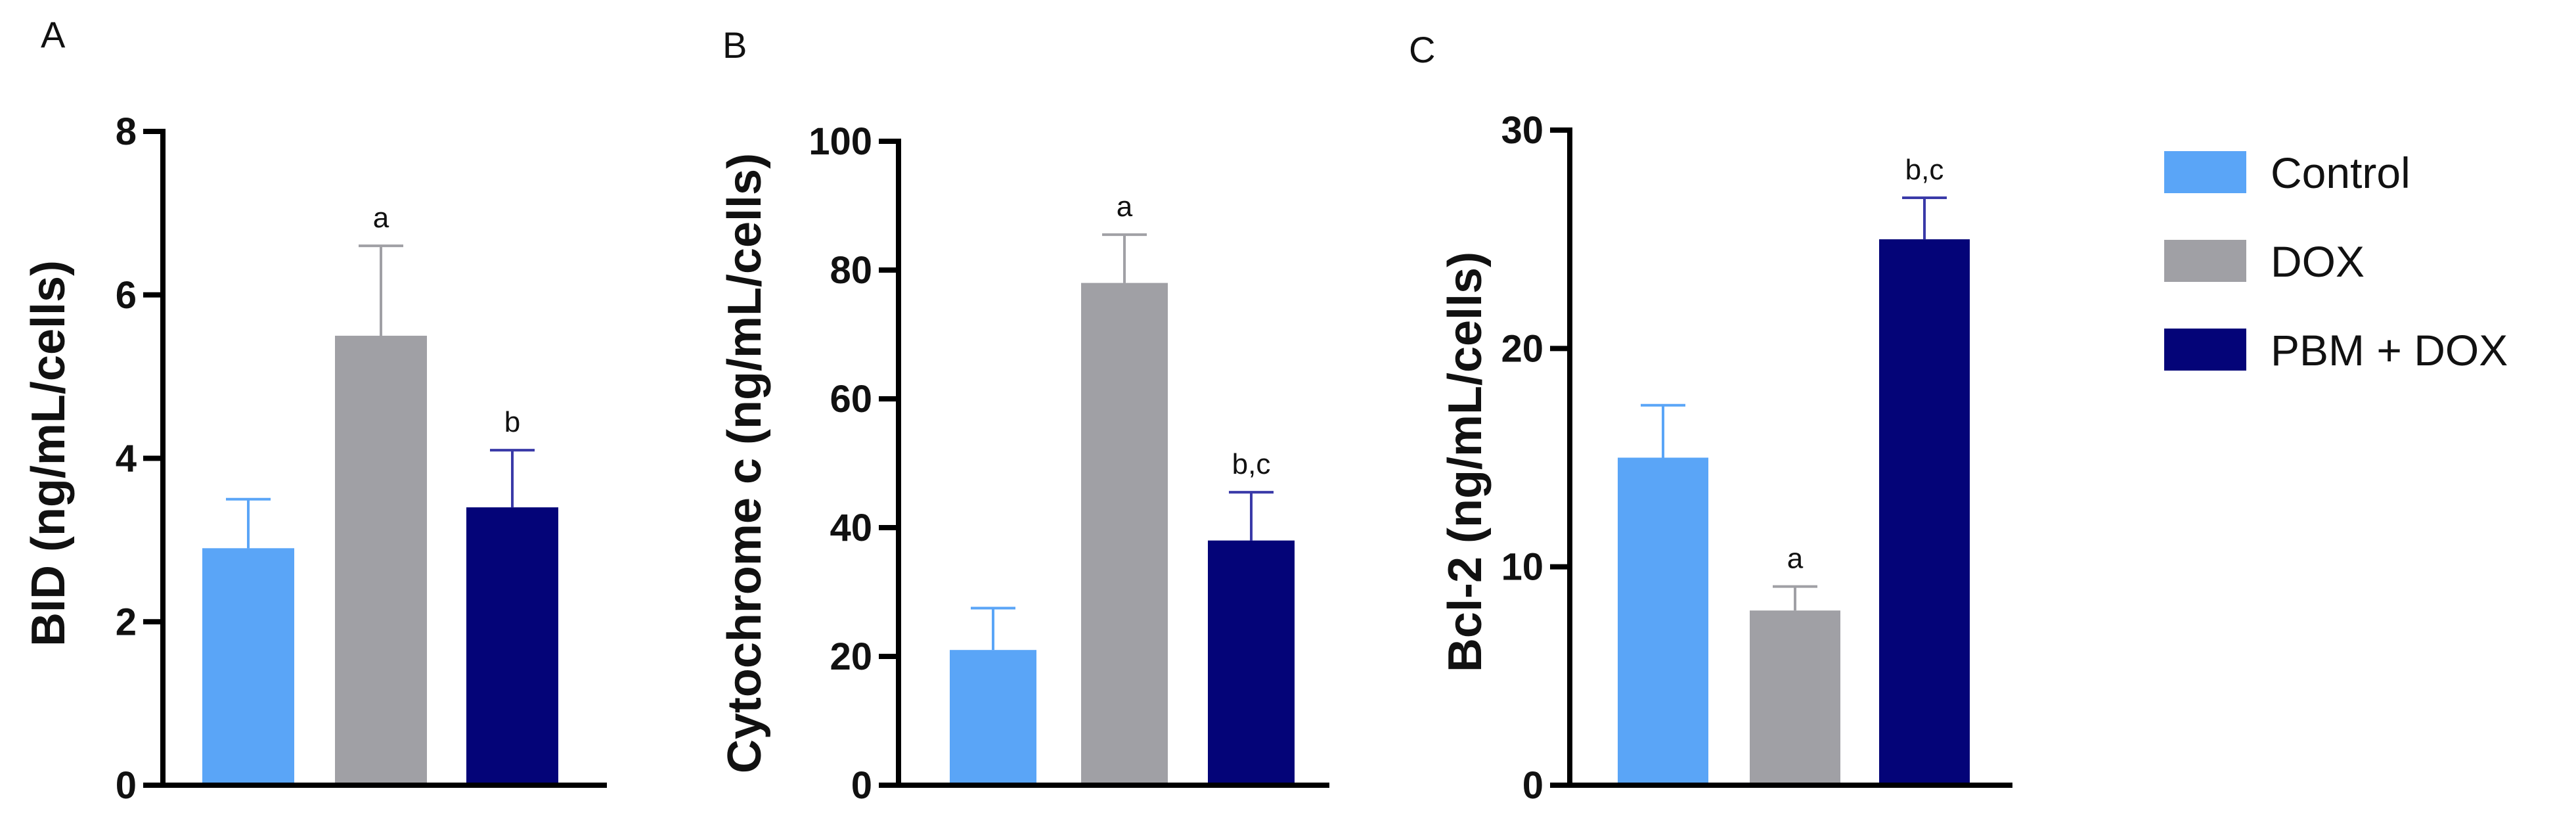 The width and height of the screenshot is (2576, 822). I want to click on y-tick-label: 4, so click(127, 459).